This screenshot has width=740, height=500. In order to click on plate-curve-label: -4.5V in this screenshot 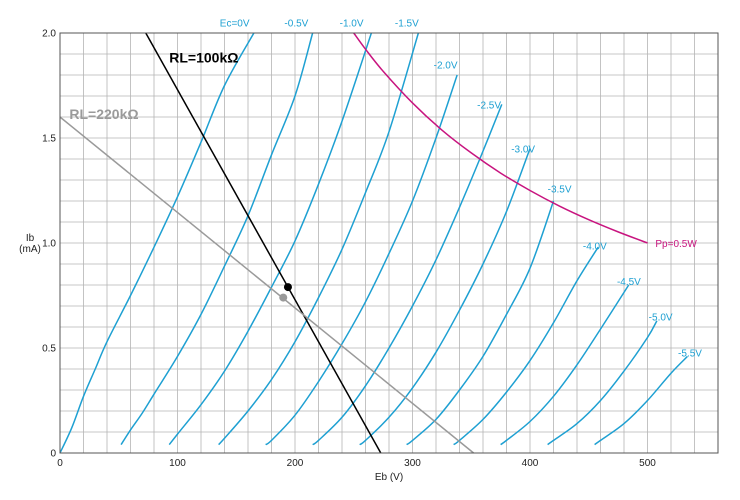, I will do `click(629, 282)`.